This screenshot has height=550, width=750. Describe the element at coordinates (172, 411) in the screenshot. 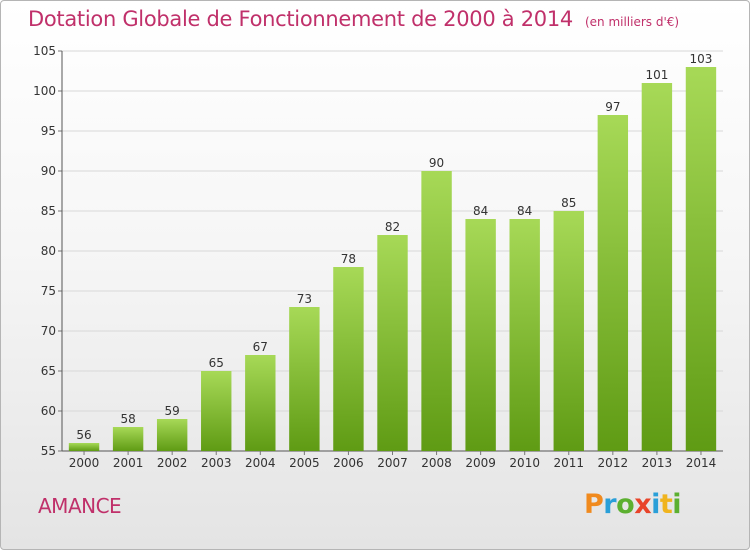

I see `bar-value-label: 59` at that location.